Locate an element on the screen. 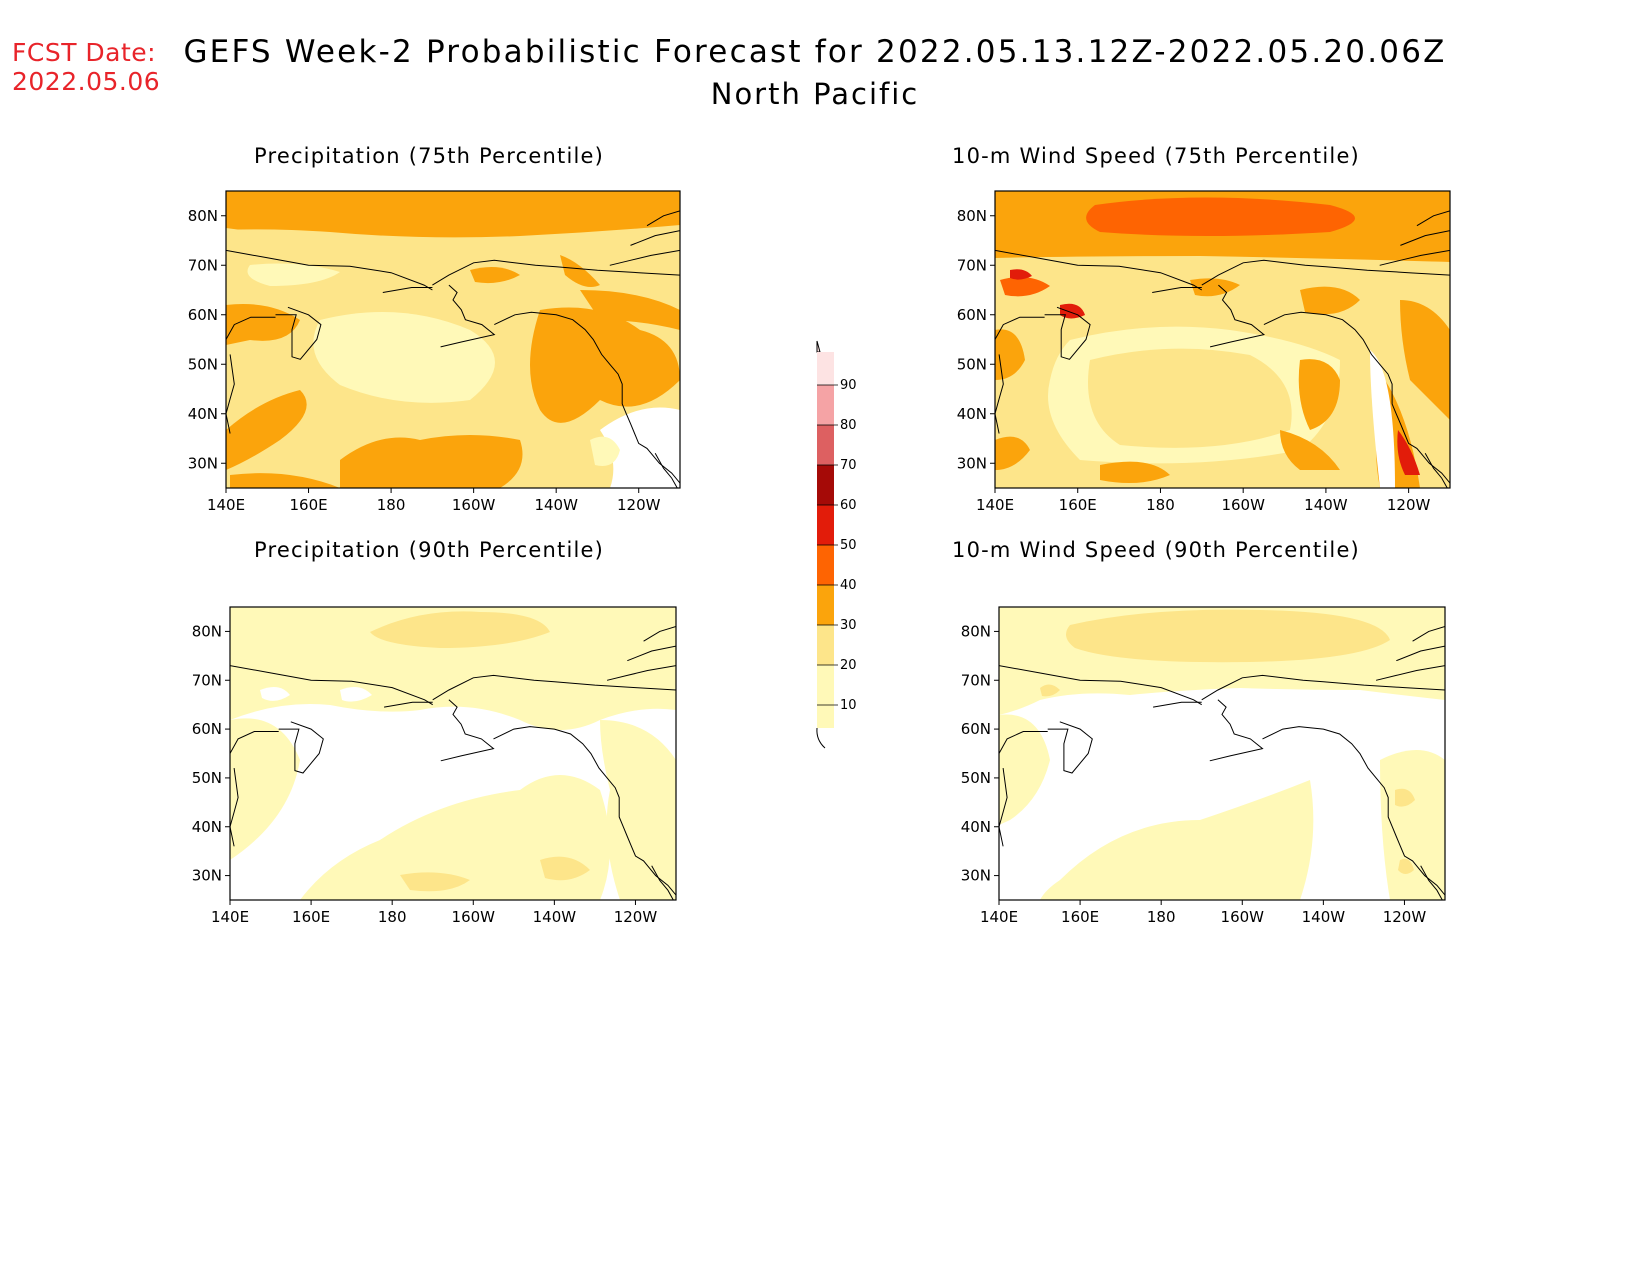  colorbar-label-90: 90 is located at coordinates (848, 385).